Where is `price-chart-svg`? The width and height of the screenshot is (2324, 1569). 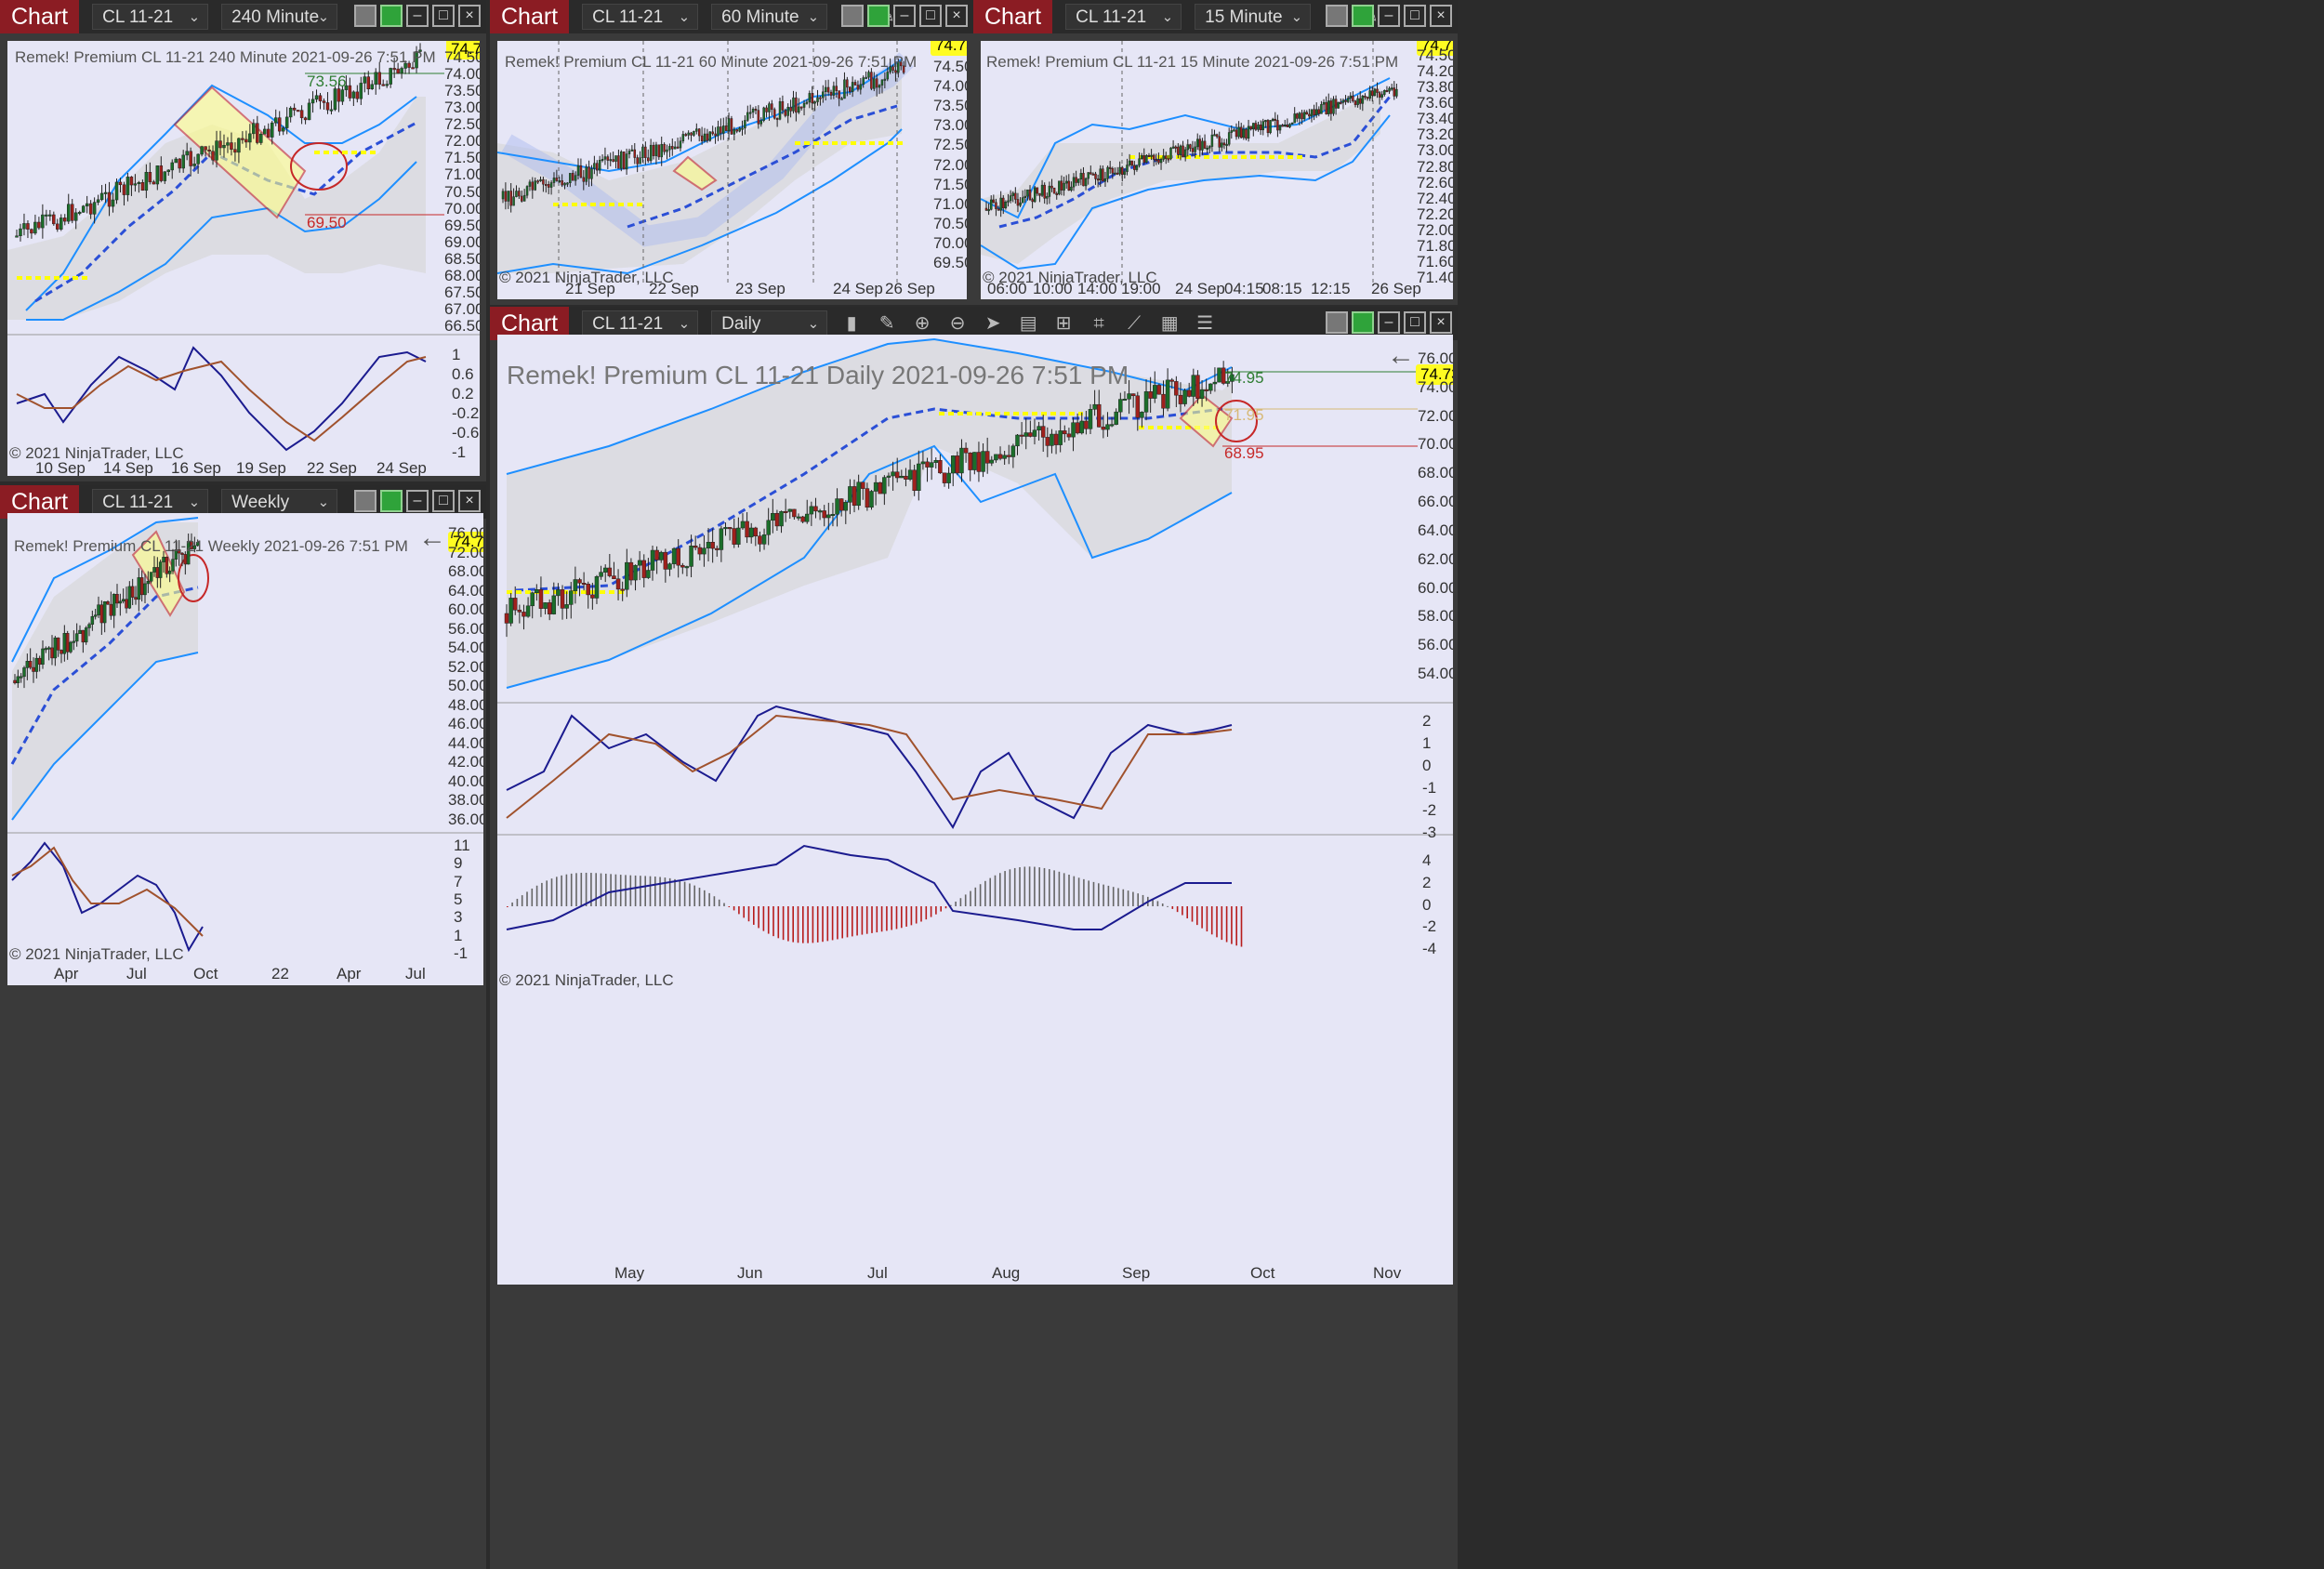 price-chart-svg is located at coordinates (245, 749).